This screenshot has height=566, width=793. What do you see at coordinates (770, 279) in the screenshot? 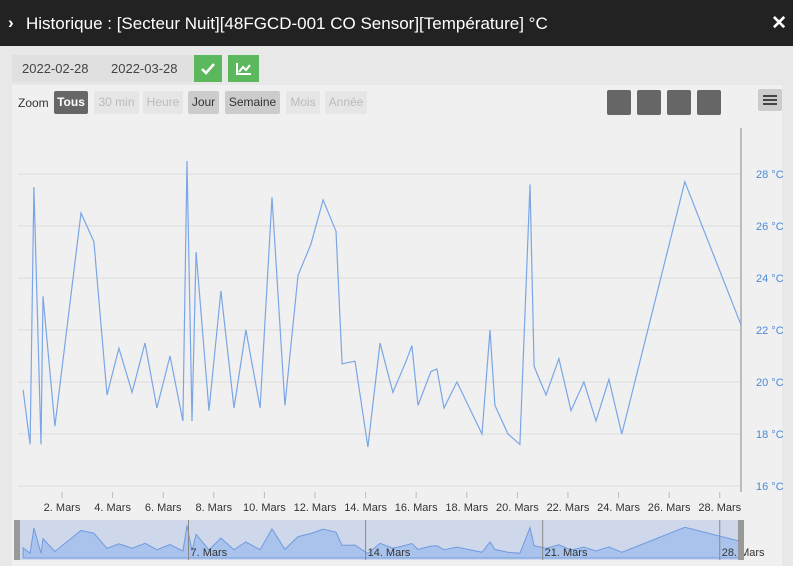
I see `y-tick-label: 24 °C` at bounding box center [770, 279].